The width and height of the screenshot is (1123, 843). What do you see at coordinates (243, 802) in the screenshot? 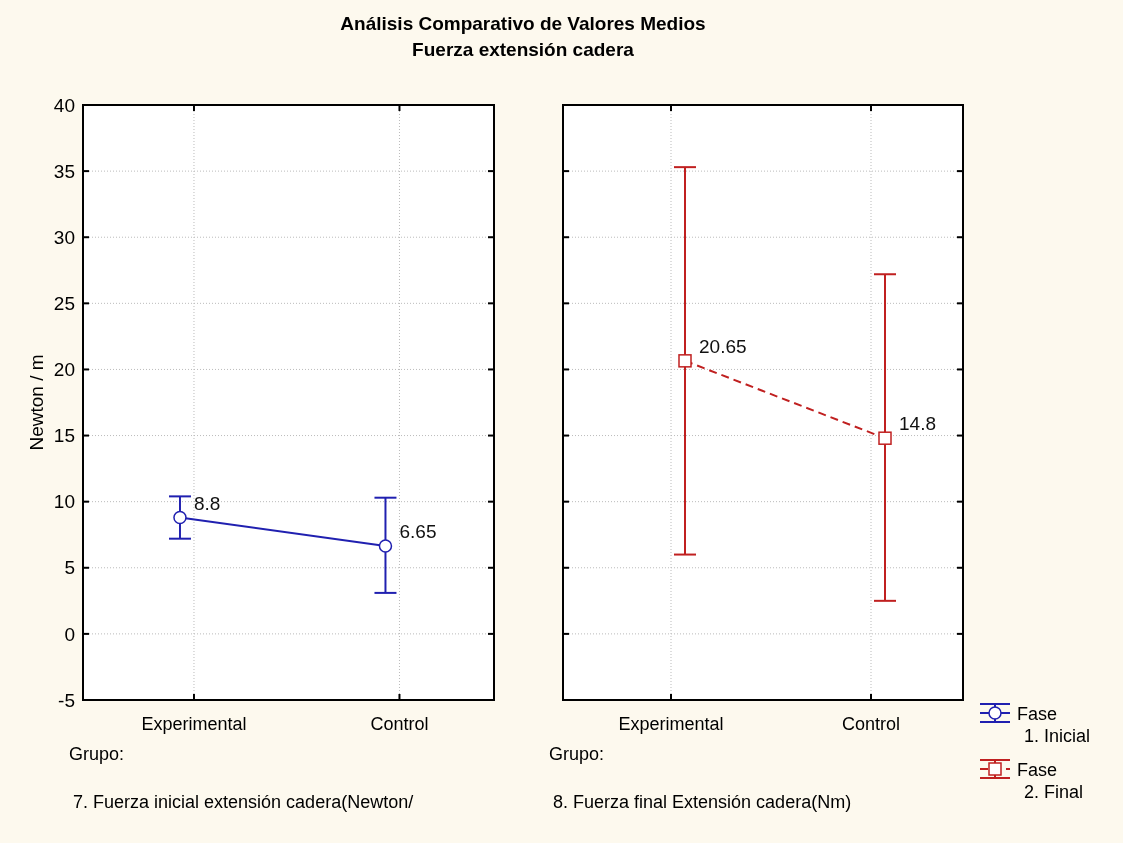
I see `x-axis-title: 7. Fuerza inicial extensión cadera(Newton/` at bounding box center [243, 802].